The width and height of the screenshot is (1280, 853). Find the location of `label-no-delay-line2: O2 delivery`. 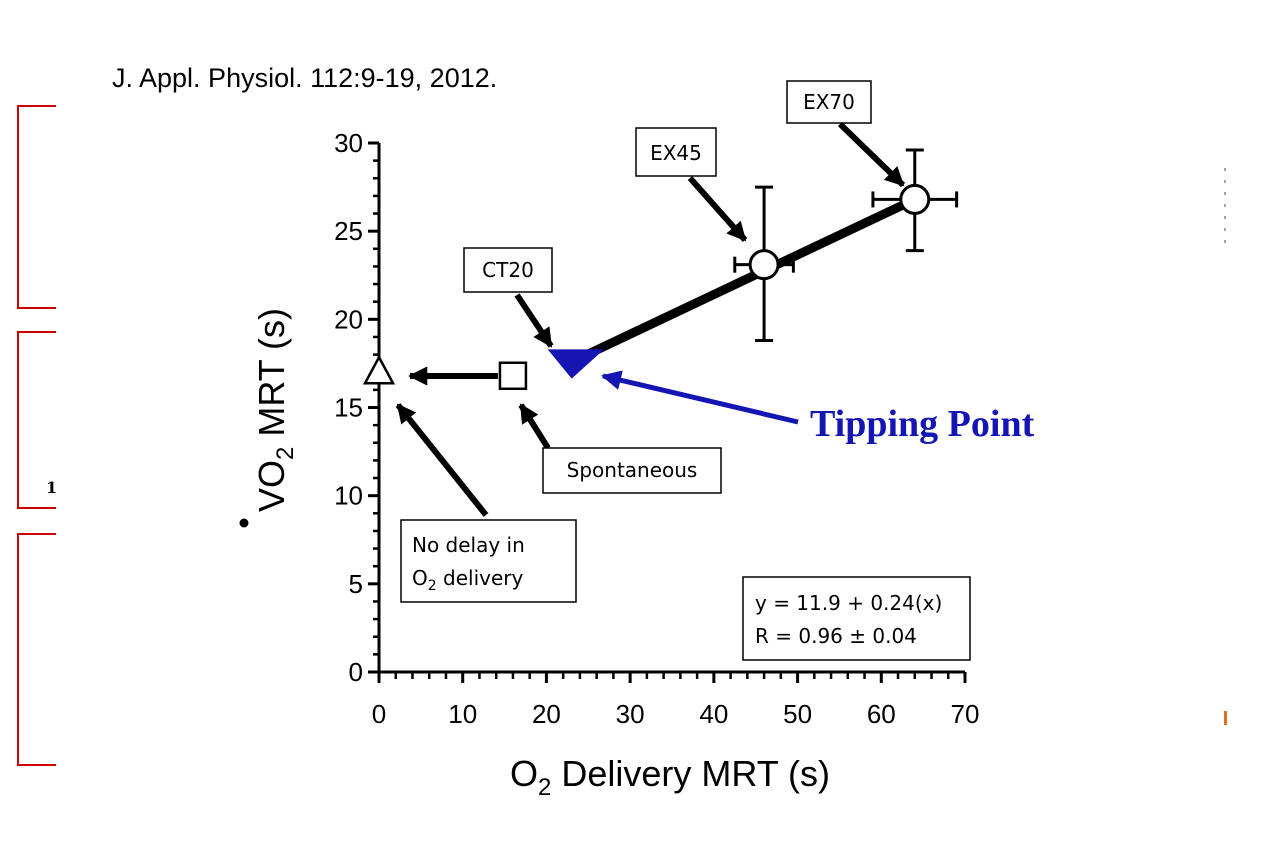

label-no-delay-line2: O2 delivery is located at coordinates (468, 580).